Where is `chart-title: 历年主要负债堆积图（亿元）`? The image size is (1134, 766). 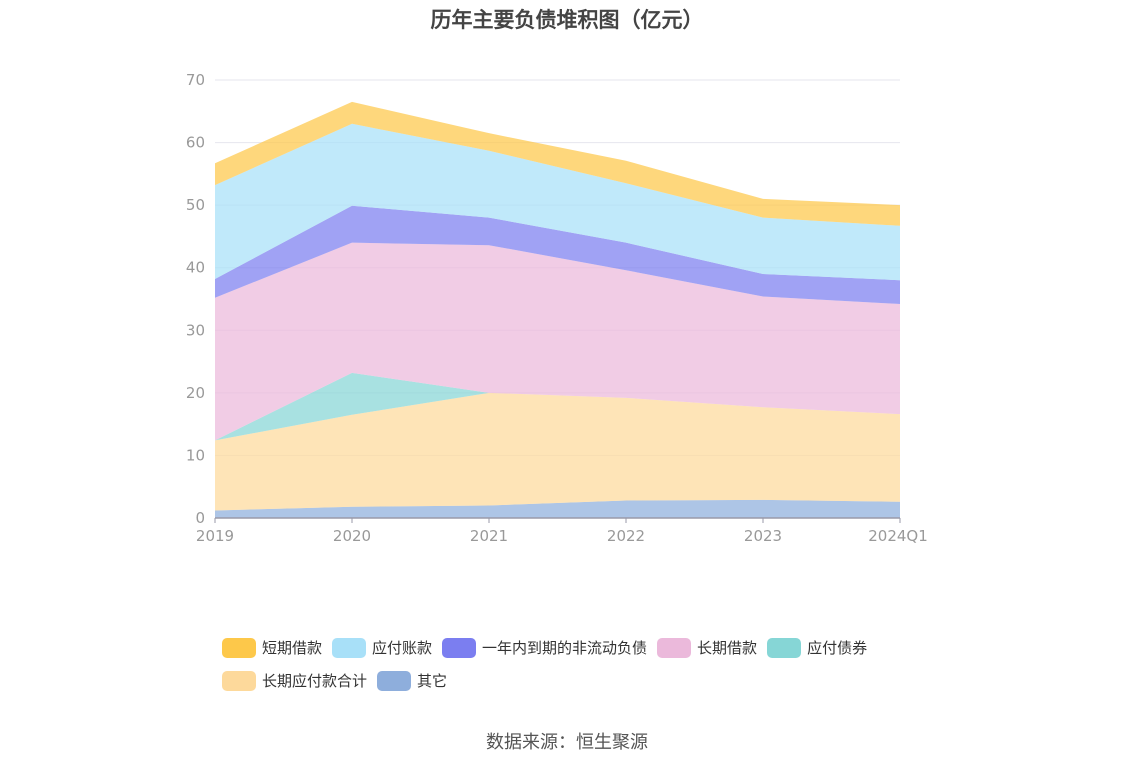 chart-title: 历年主要负债堆积图（亿元） is located at coordinates (567, 20).